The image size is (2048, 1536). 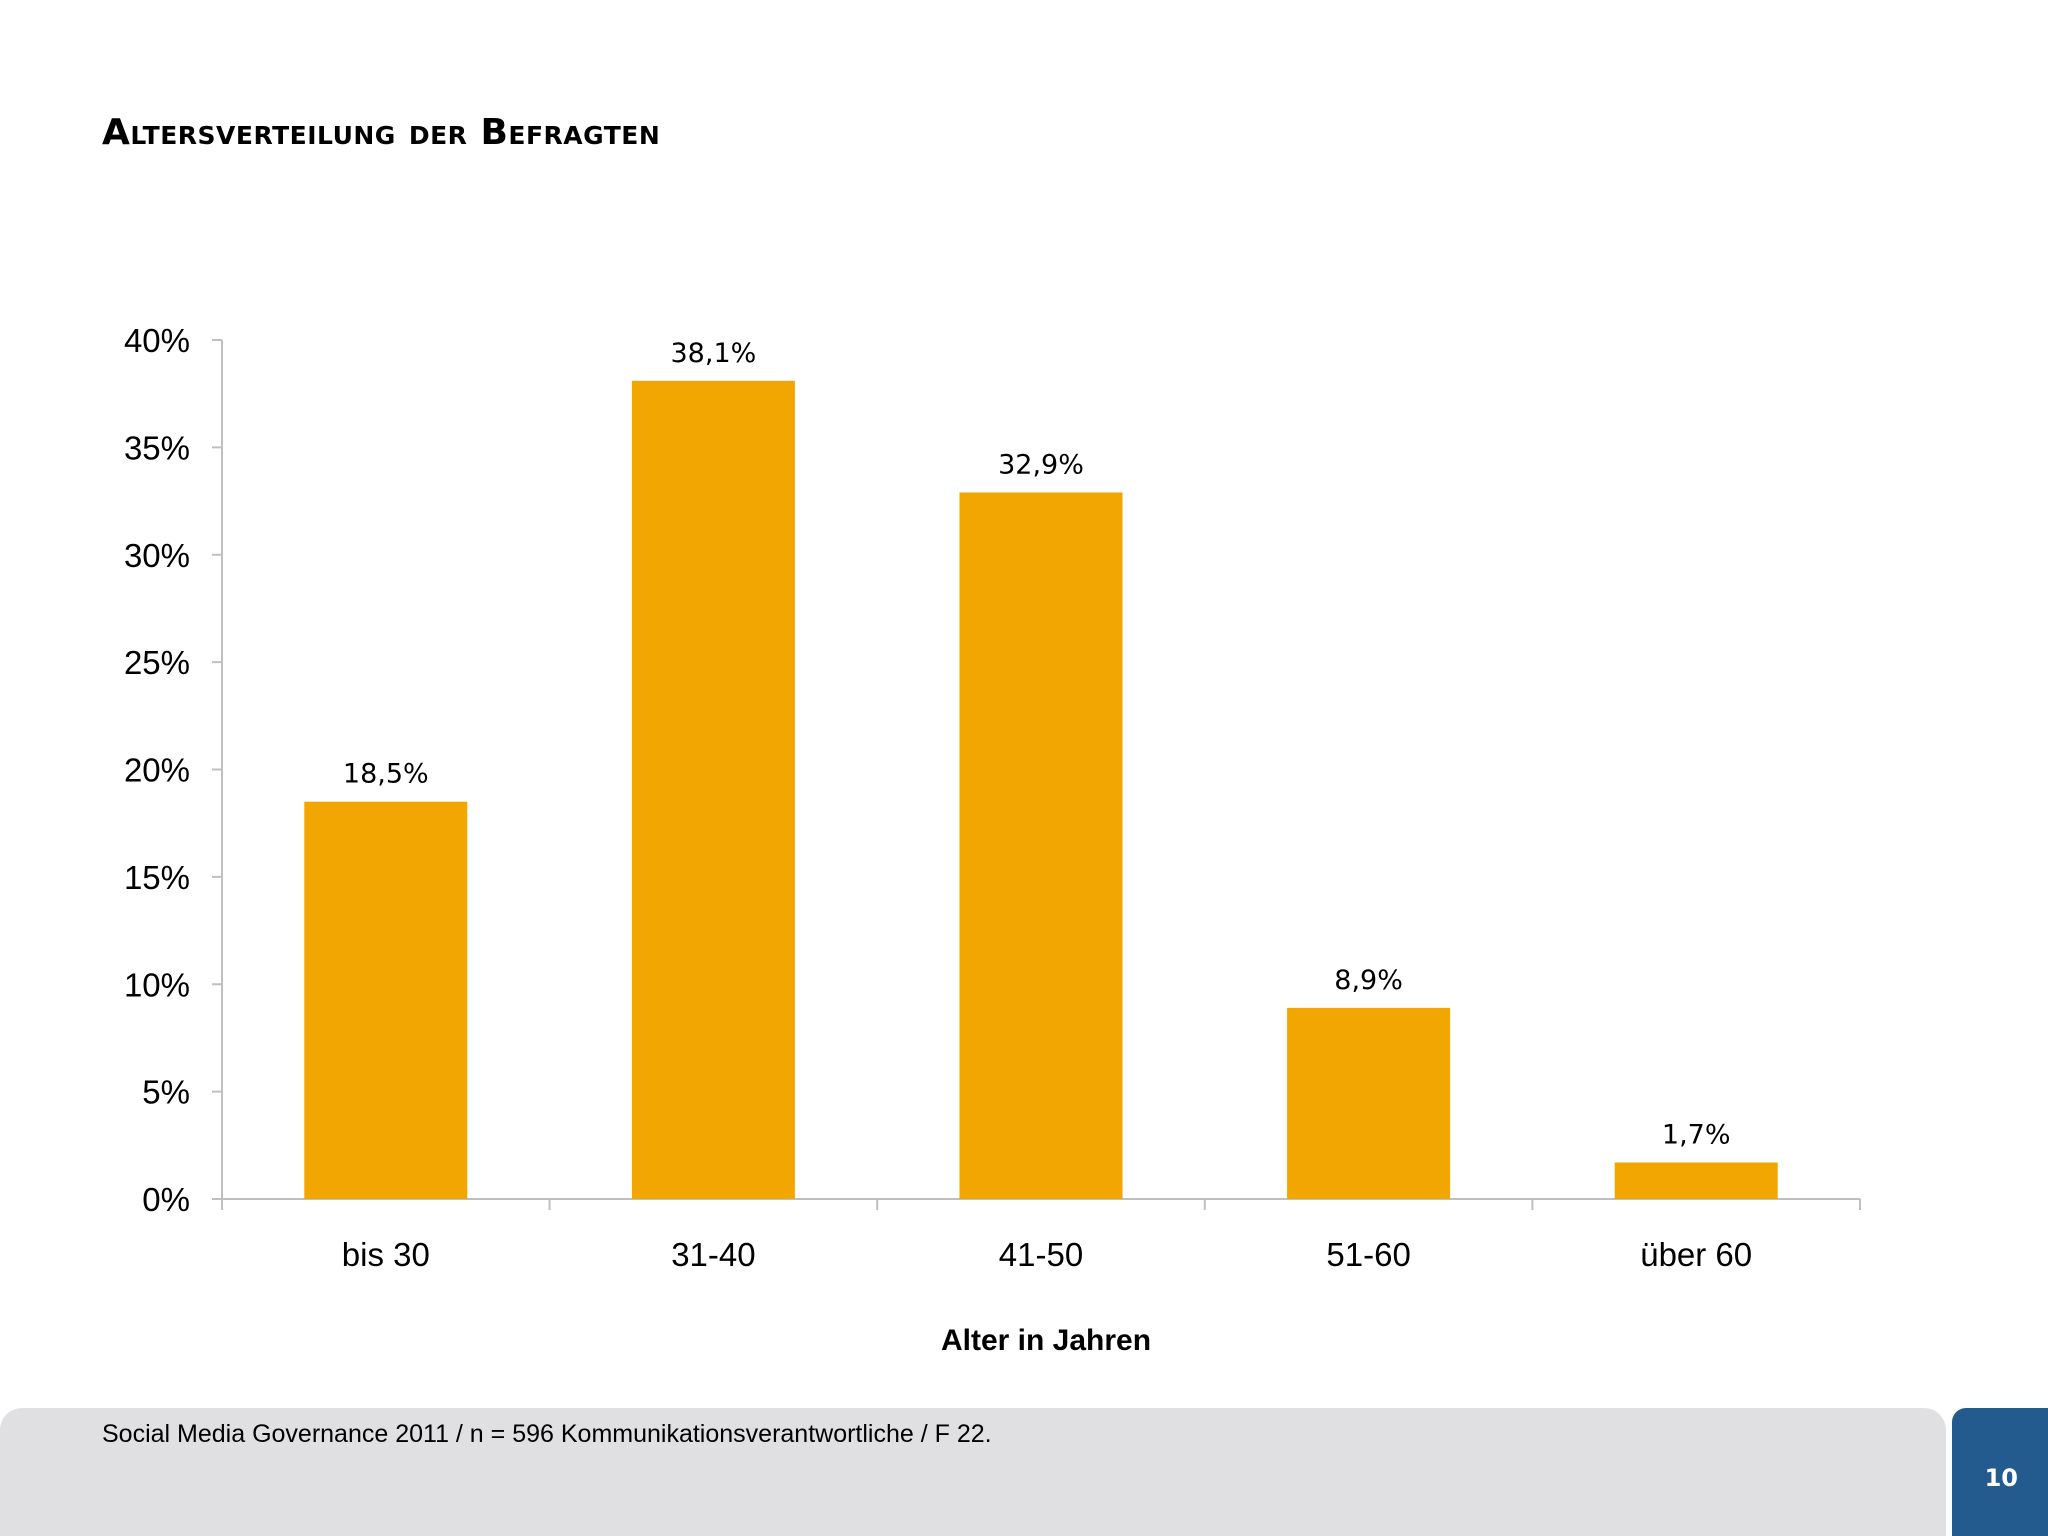 I want to click on x-tick-label: 31-40, so click(x=713, y=1254).